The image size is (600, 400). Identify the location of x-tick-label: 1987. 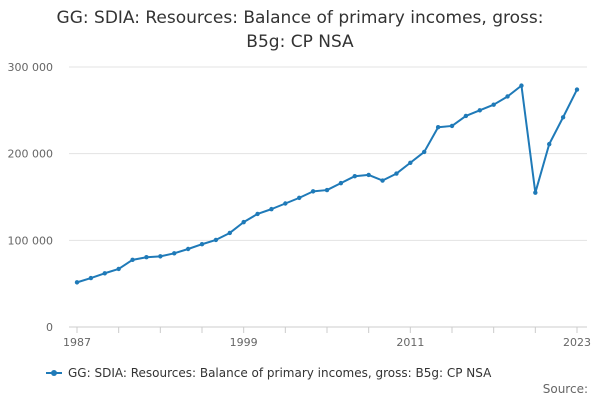
(77, 342).